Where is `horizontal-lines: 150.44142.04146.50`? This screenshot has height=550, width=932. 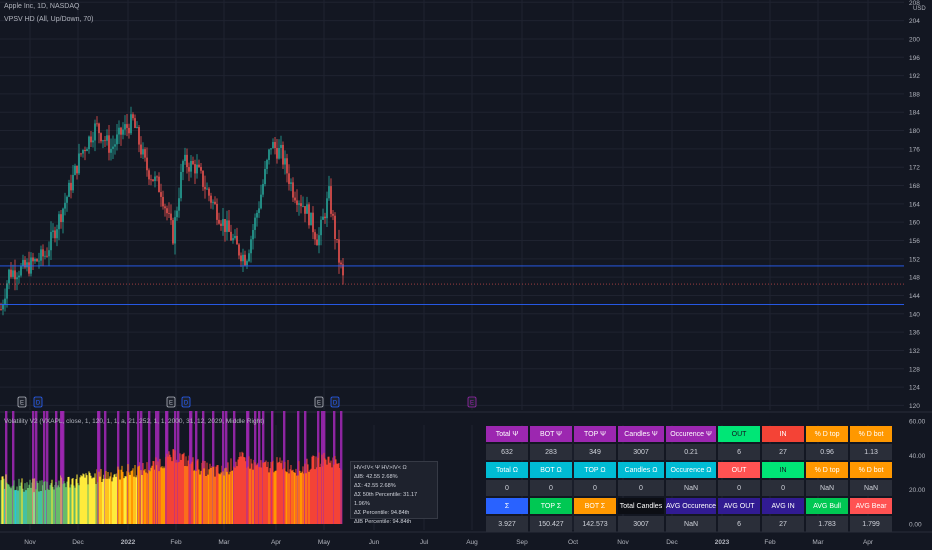
horizontal-lines: 150.44142.04146.50 is located at coordinates (466, 285).